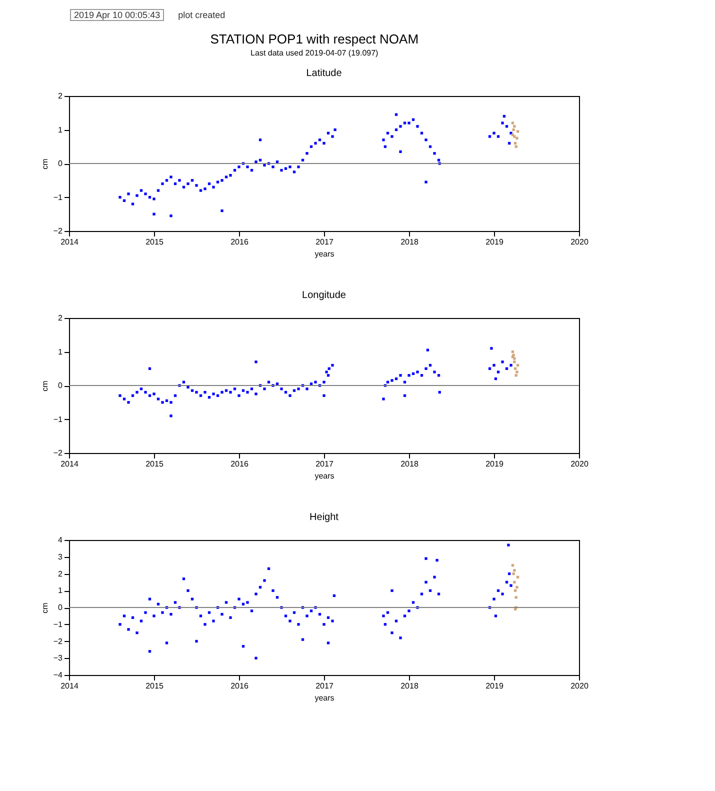  Describe the element at coordinates (61, 557) in the screenshot. I see `y-tick-label: 3` at that location.